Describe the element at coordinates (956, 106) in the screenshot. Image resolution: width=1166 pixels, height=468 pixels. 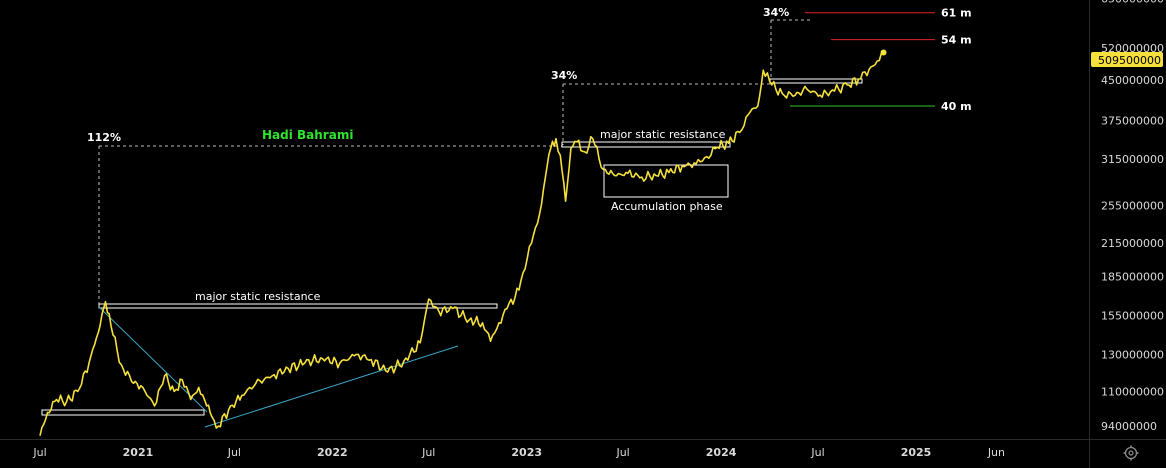
I see `price-level-label: 40 m` at that location.